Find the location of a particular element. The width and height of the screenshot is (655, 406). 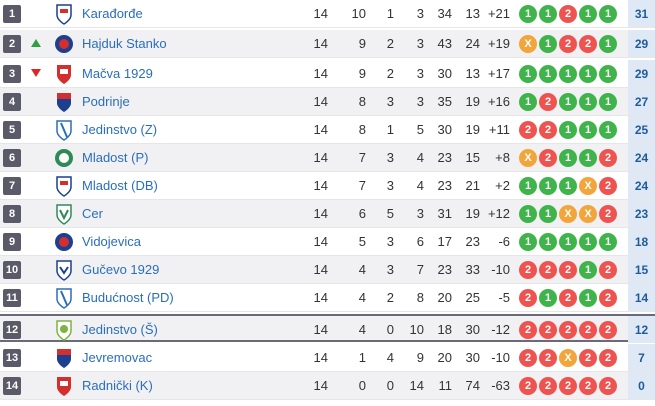

position-badge: 4 is located at coordinates (12, 102).